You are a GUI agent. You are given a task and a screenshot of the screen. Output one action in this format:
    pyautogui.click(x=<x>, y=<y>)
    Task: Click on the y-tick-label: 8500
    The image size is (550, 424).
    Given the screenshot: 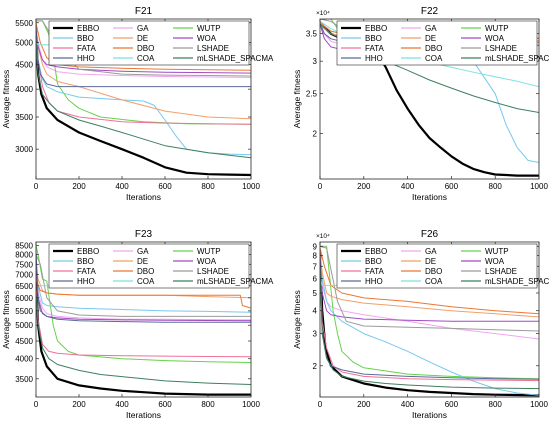 What is the action you would take?
    pyautogui.click(x=24, y=245)
    